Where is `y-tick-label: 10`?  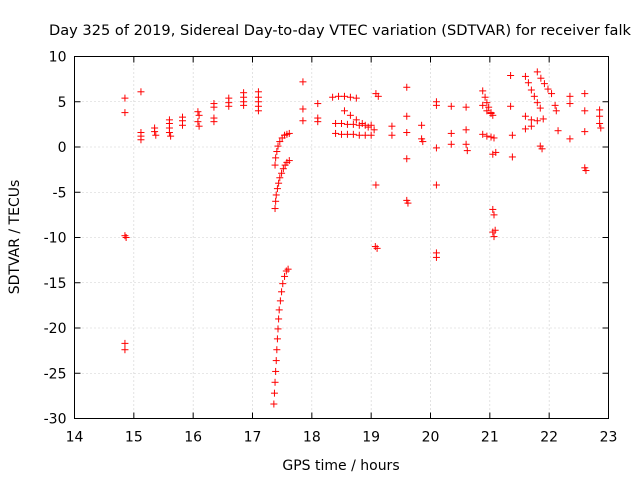
y-tick-label: 10 is located at coordinates (58, 58).